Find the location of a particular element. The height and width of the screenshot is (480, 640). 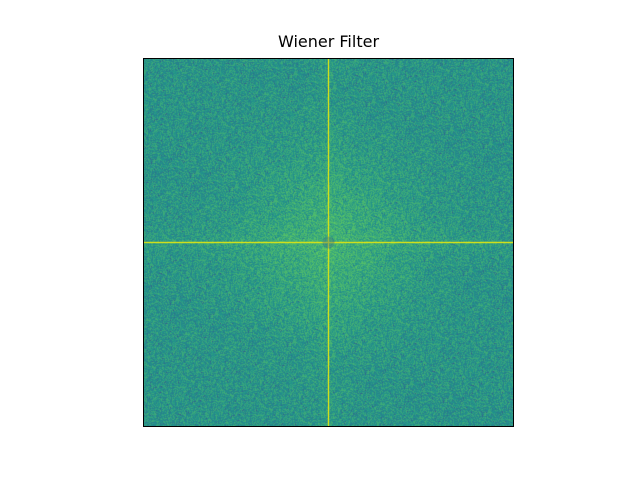

center-dark-spot is located at coordinates (328, 242).